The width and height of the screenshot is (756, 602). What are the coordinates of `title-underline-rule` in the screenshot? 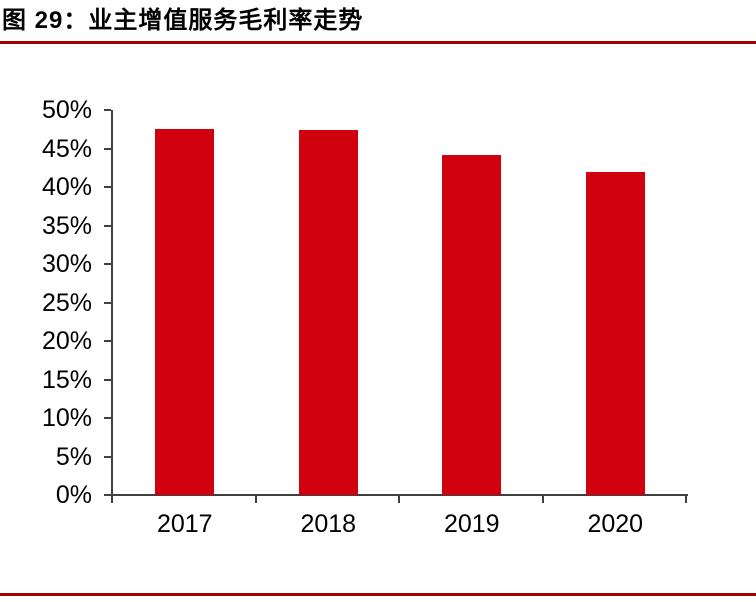 It's located at (378, 42).